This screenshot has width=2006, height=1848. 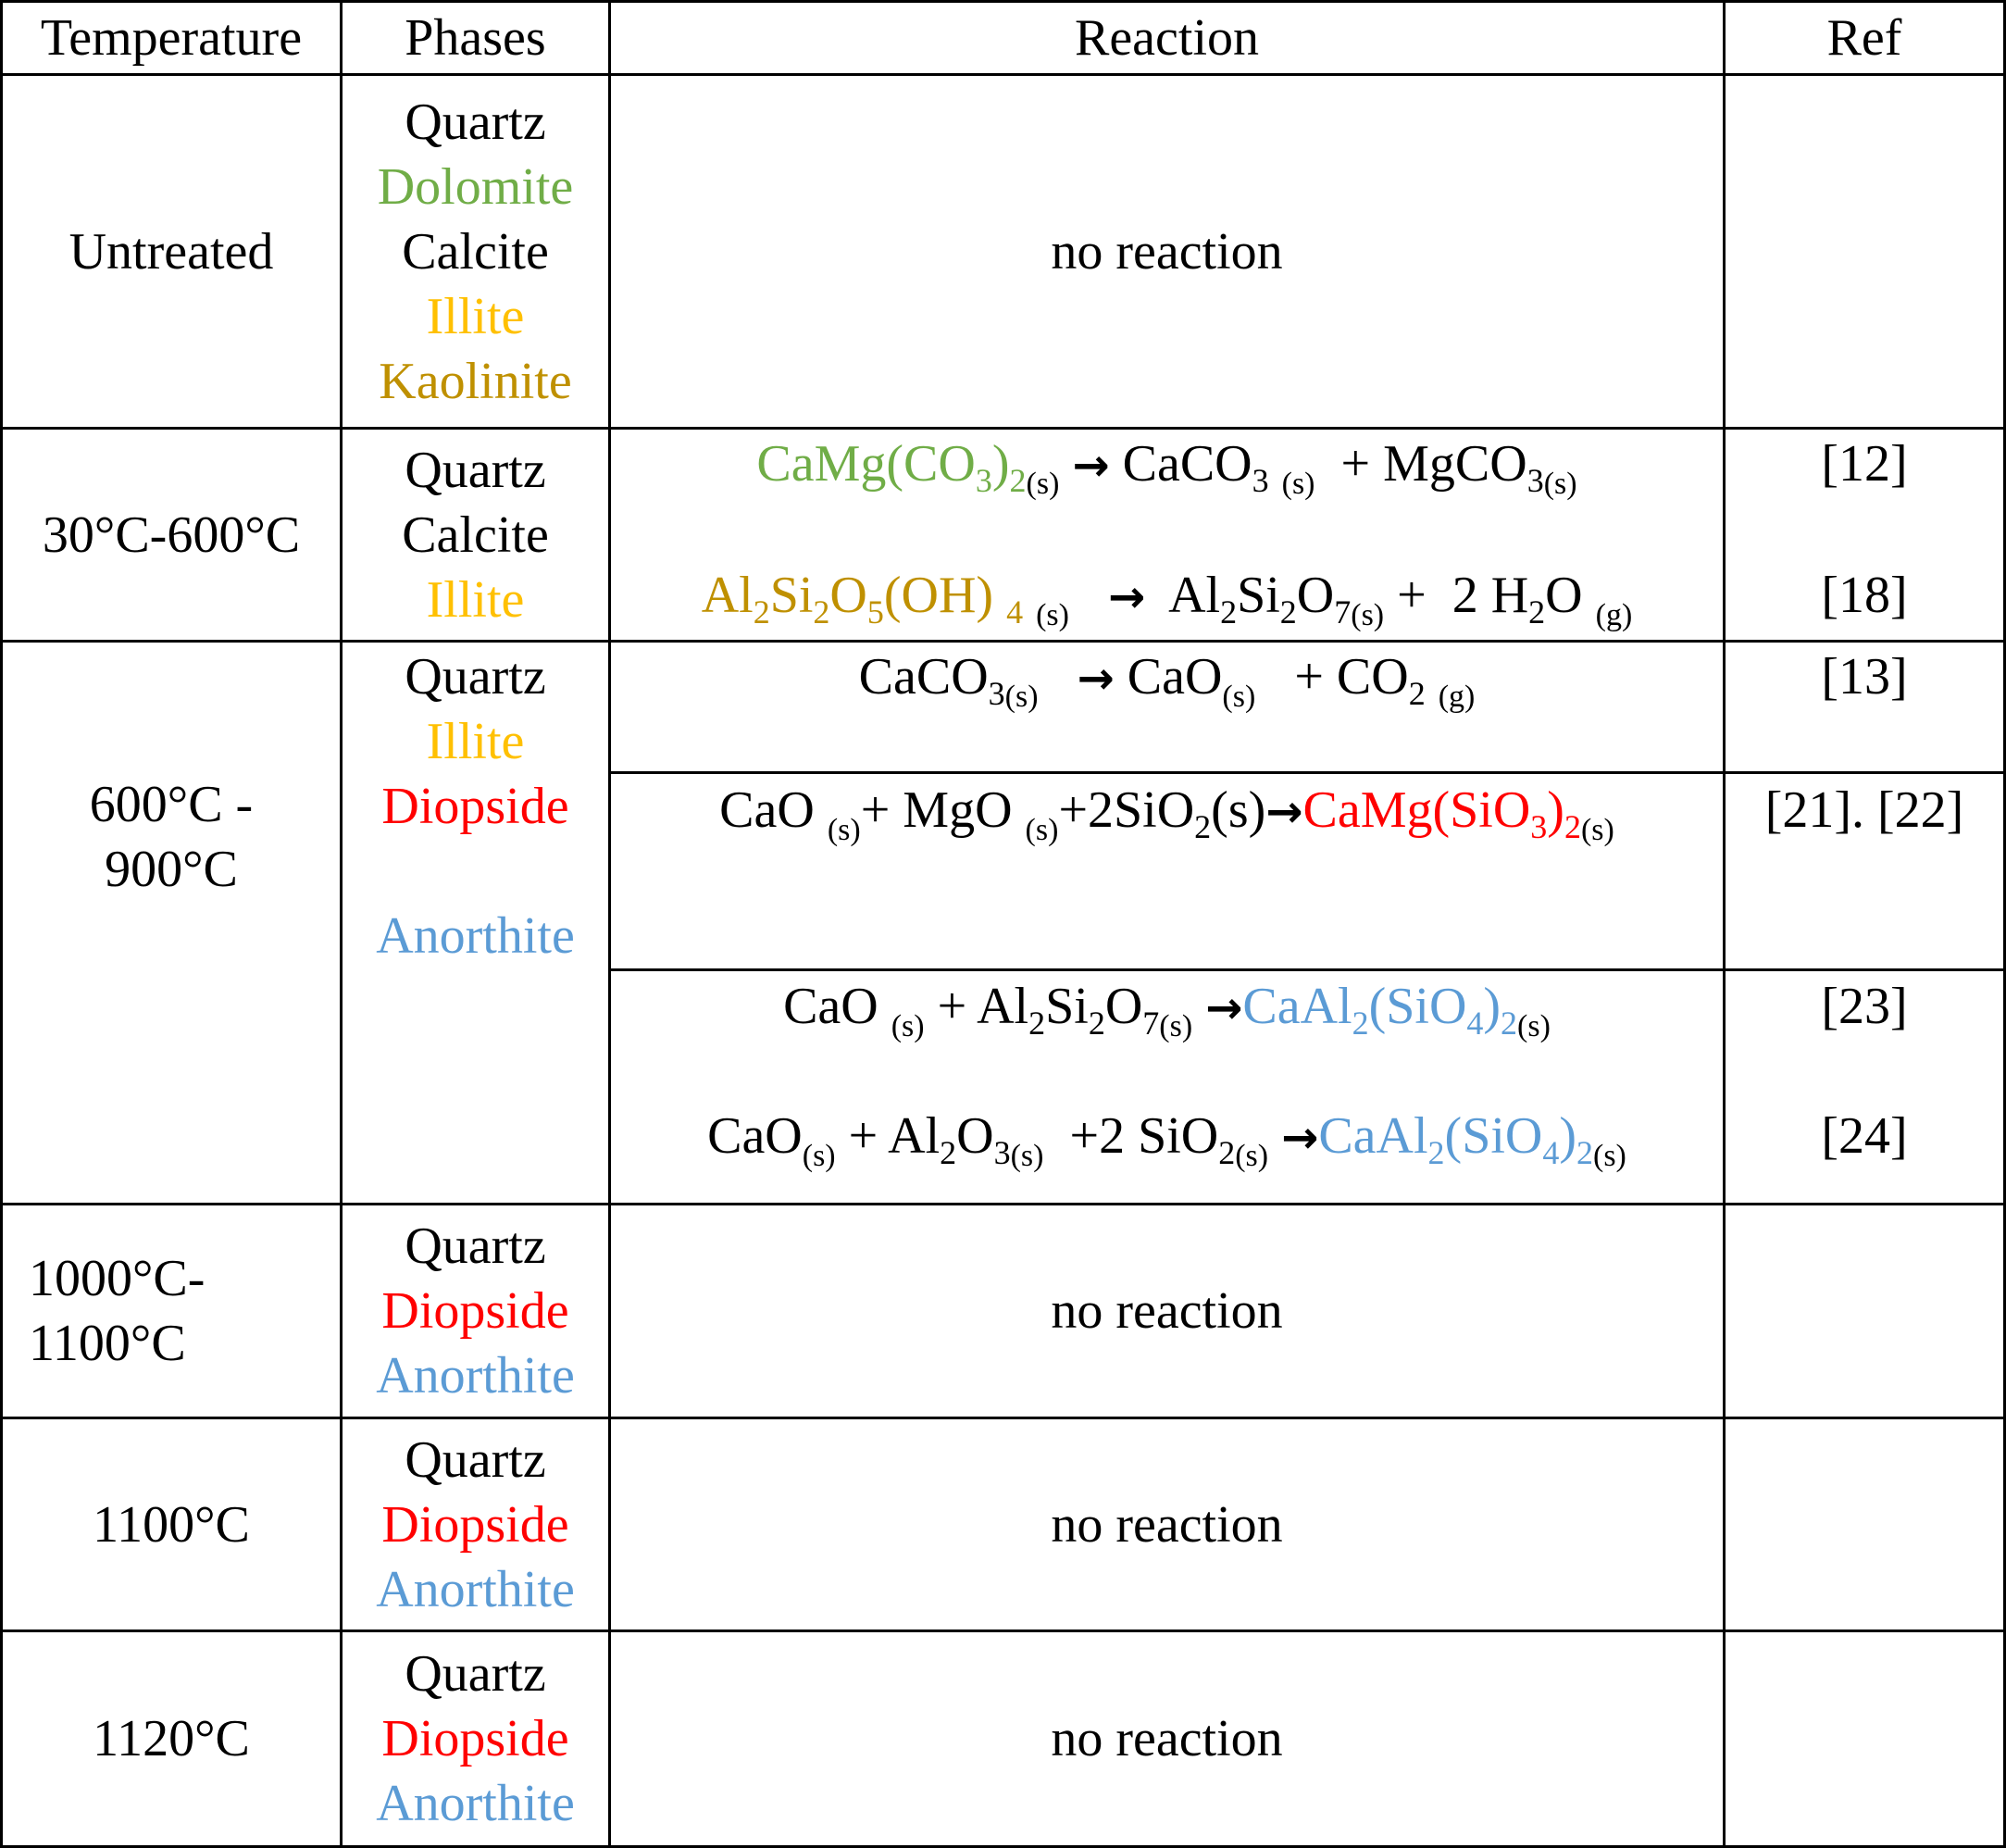 I want to click on reaction-equation: CaCO3(s) → CaO(s) + CO2 (g), so click(x=1167, y=681).